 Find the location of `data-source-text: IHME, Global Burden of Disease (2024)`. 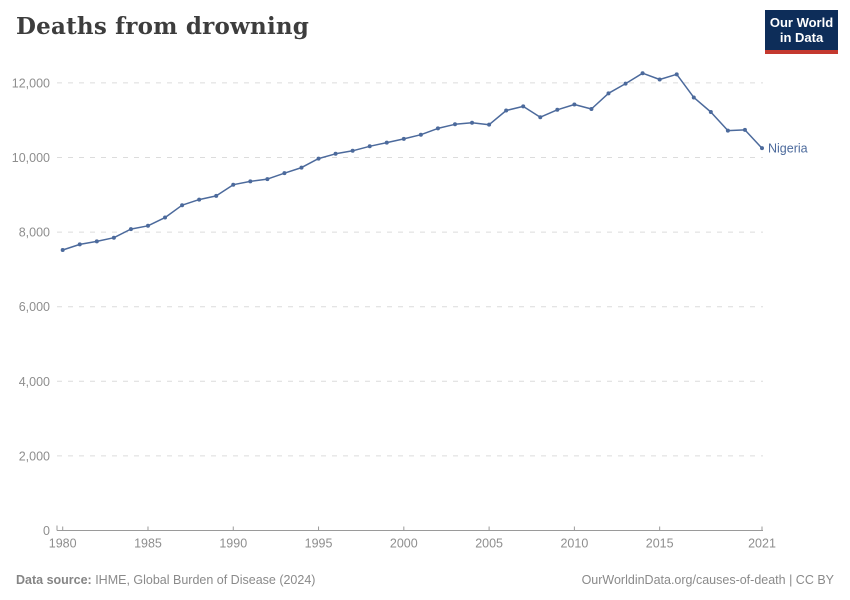

data-source-text: IHME, Global Burden of Disease (2024) is located at coordinates (203, 580).